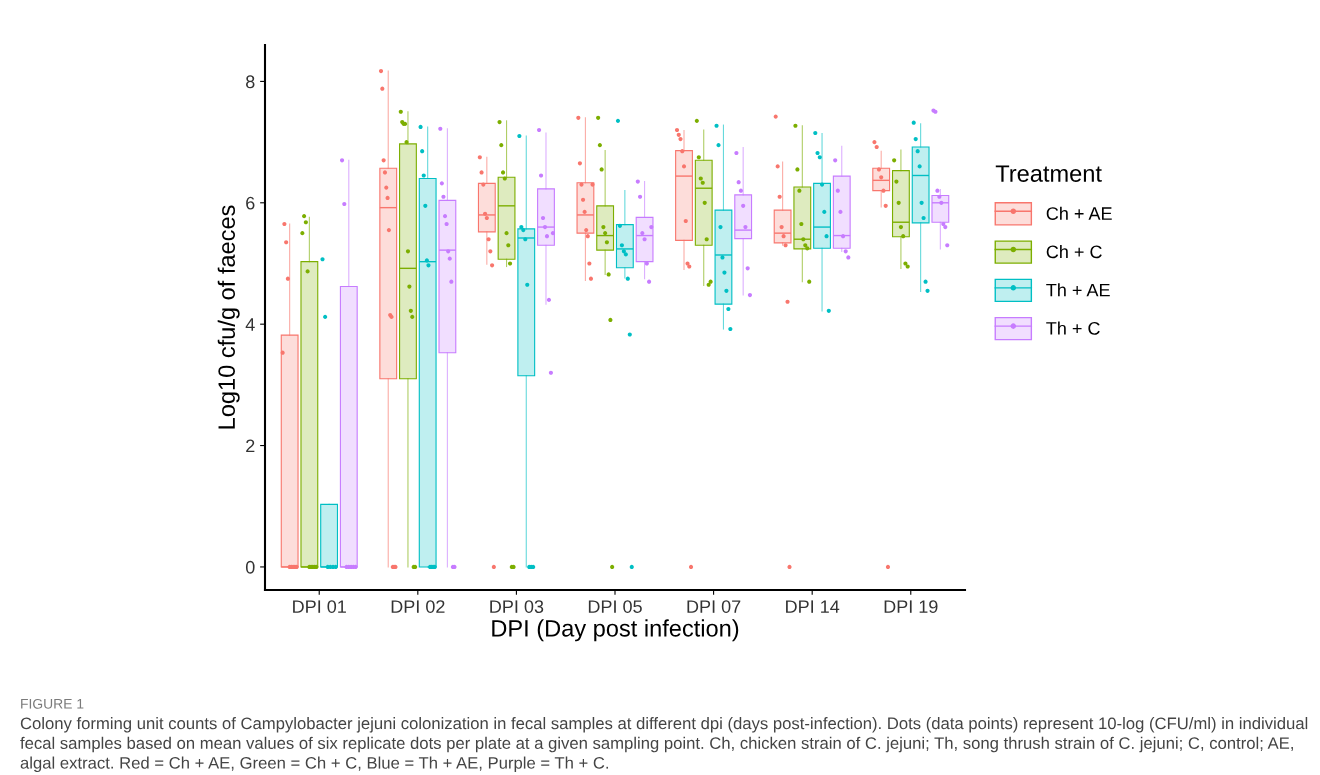 The image size is (1320, 775). I want to click on x-axis-title: DPI (Day post infection), so click(615, 630).